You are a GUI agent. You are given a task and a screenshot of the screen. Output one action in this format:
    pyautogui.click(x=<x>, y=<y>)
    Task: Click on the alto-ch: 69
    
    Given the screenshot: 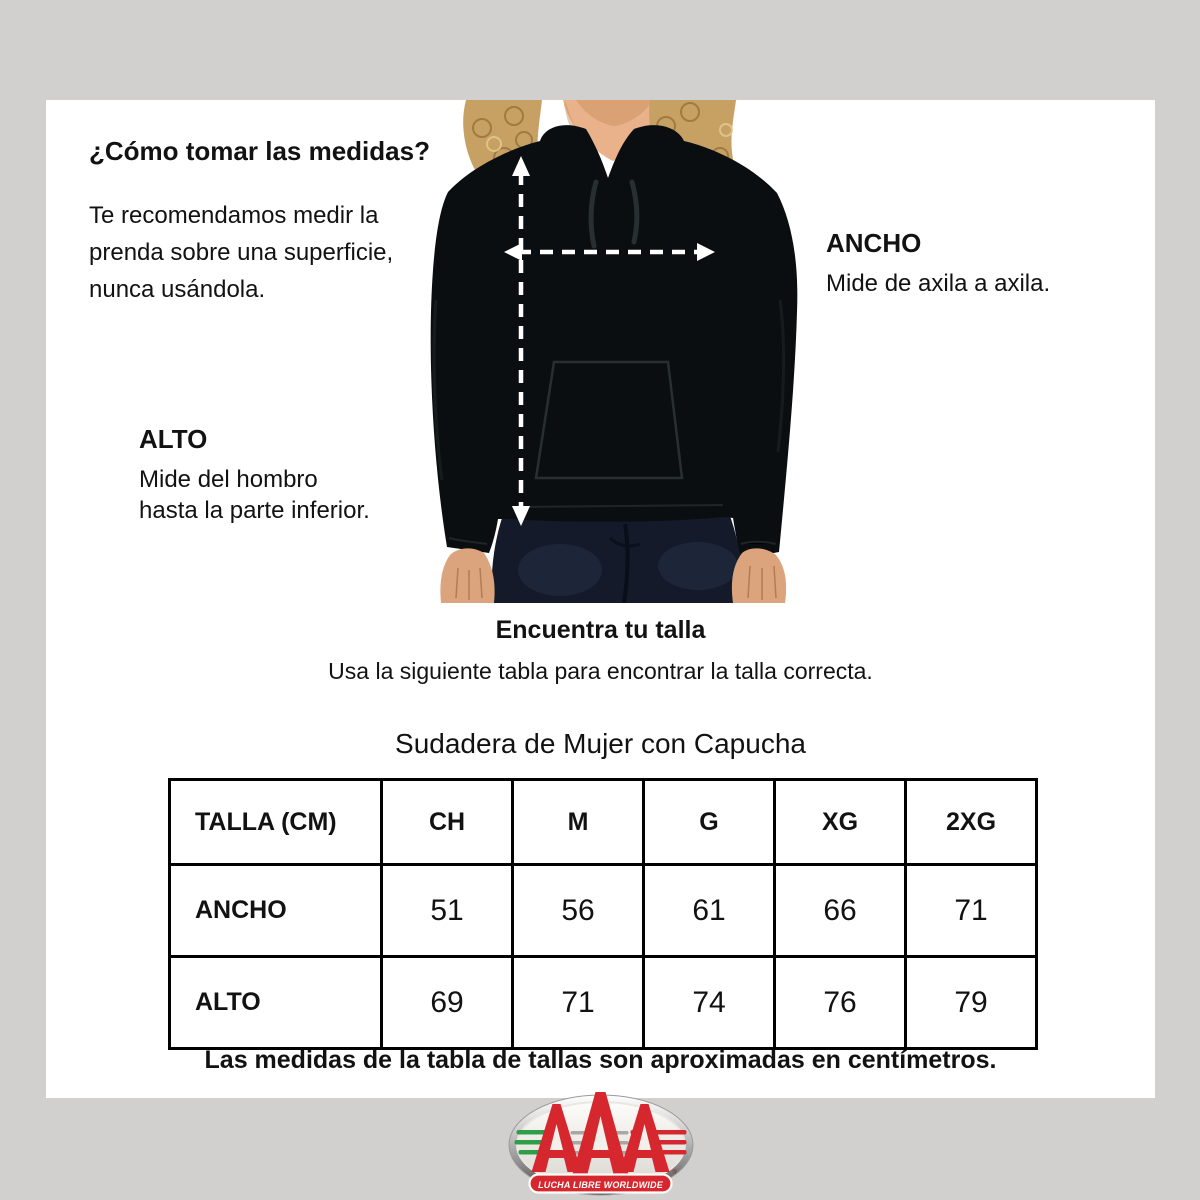 What is the action you would take?
    pyautogui.click(x=447, y=1002)
    